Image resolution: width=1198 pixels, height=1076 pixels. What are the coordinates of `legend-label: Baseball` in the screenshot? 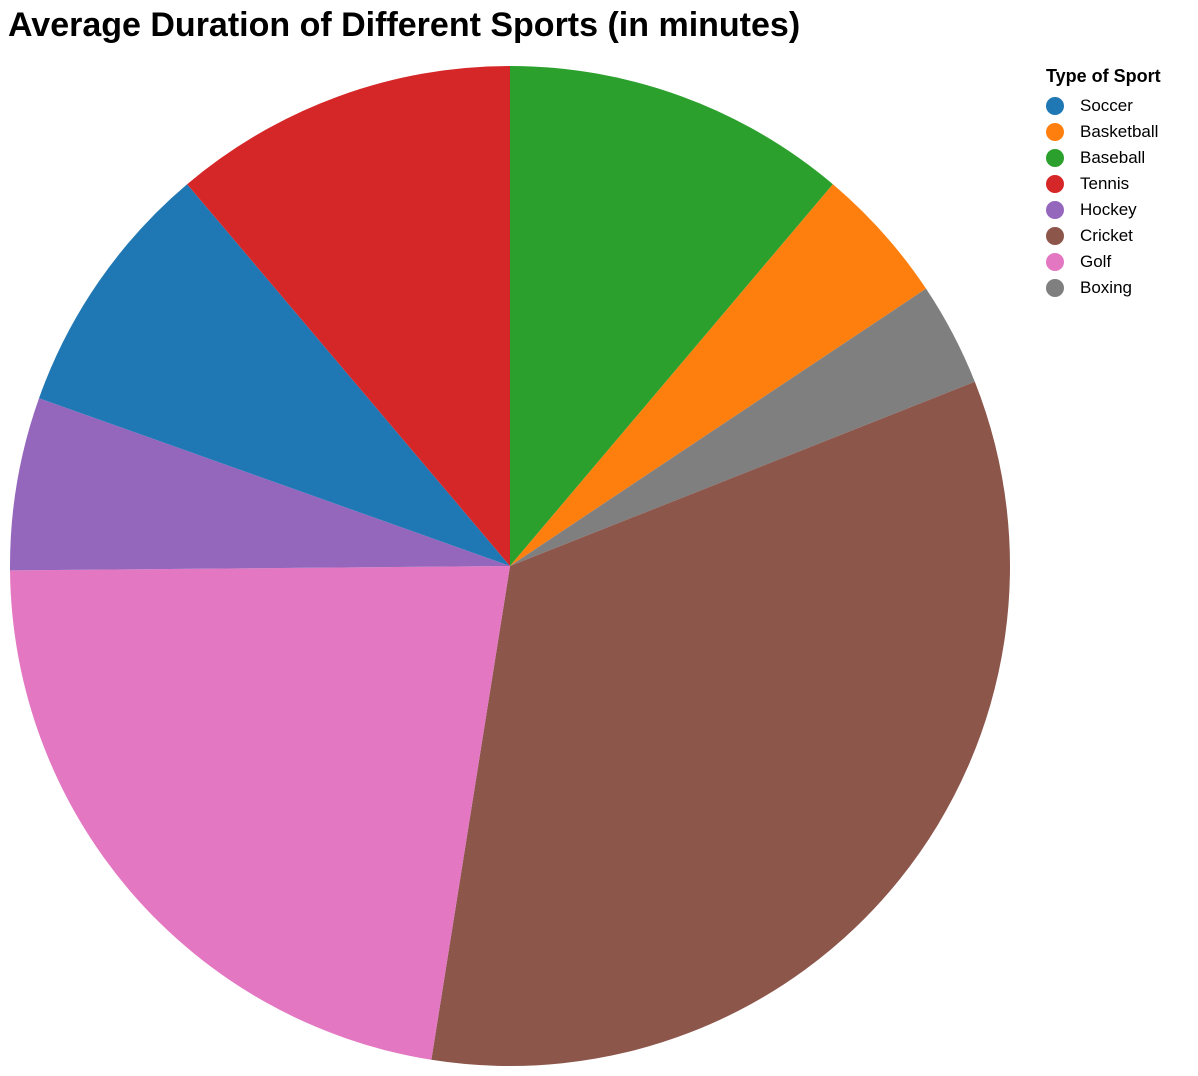 It's located at (1113, 157).